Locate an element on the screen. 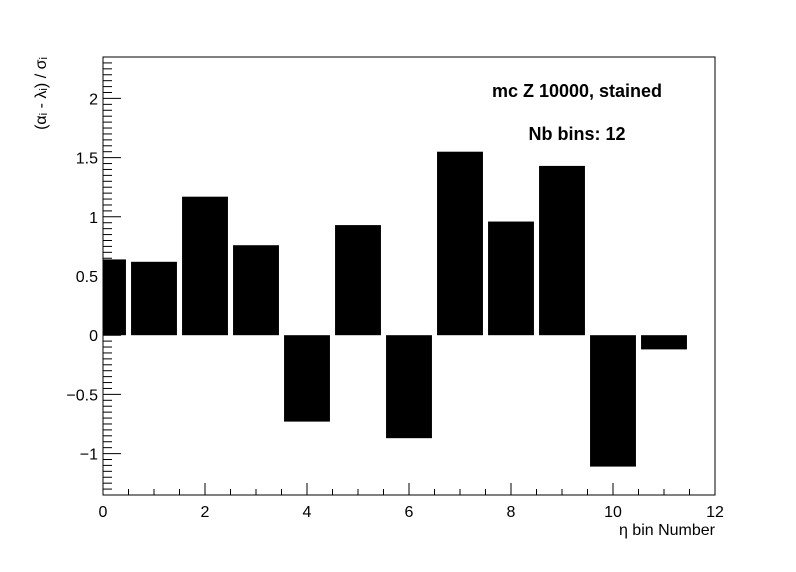  x-tick-label: 0 is located at coordinates (103, 512).